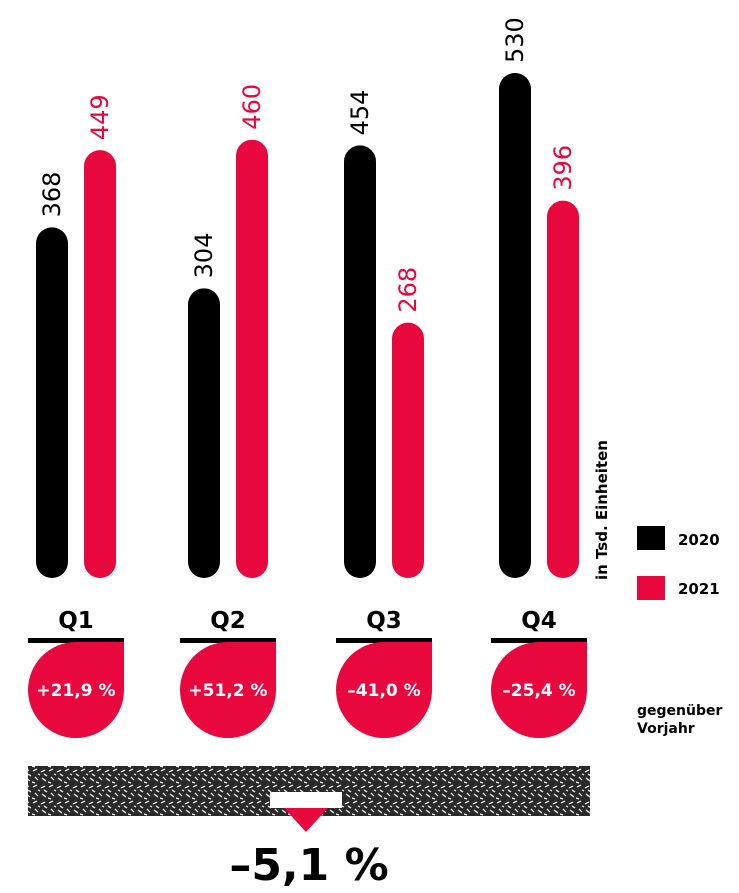 This screenshot has width=739, height=893. Describe the element at coordinates (52, 195) in the screenshot. I see `value-label-q1-2020: 368` at that location.